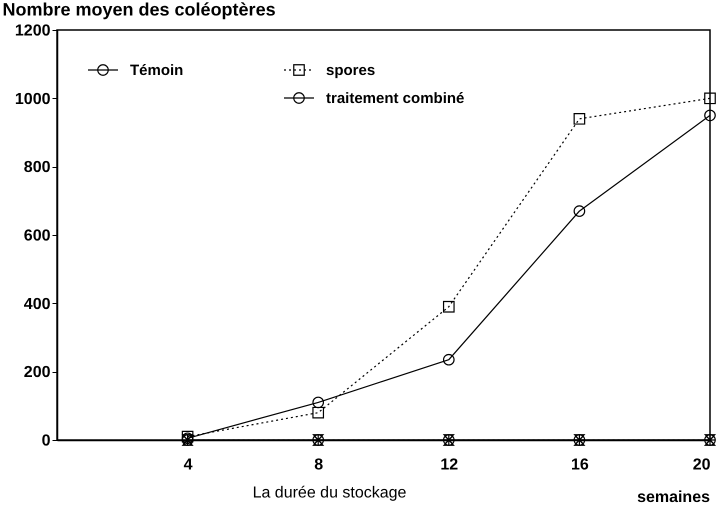 The width and height of the screenshot is (718, 509). What do you see at coordinates (157, 70) in the screenshot?
I see `legend-label: Témoin` at bounding box center [157, 70].